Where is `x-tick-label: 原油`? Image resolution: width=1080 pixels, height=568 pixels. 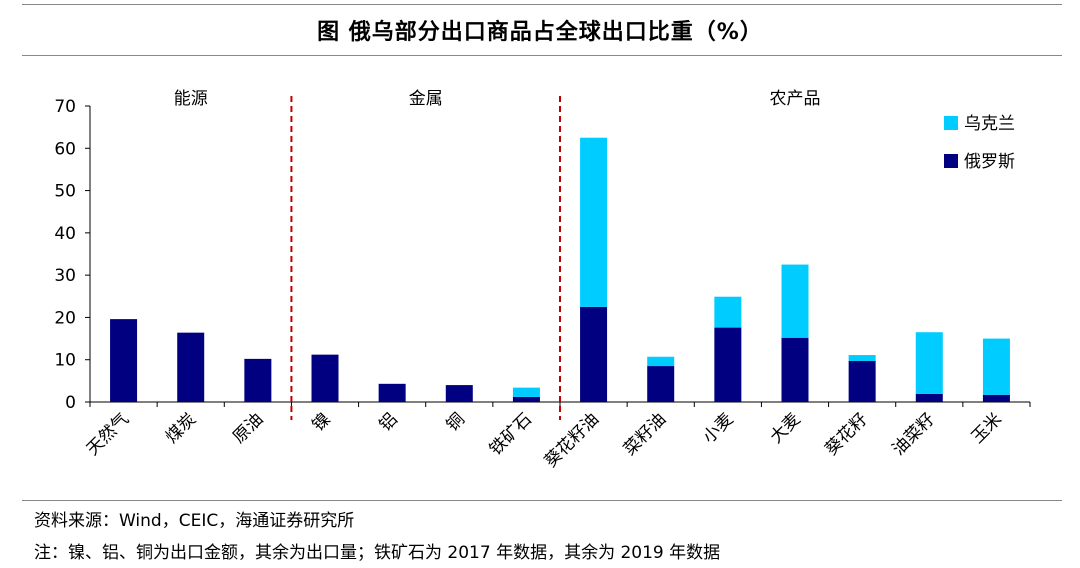
x-tick-label: 原油 is located at coordinates (248, 428).